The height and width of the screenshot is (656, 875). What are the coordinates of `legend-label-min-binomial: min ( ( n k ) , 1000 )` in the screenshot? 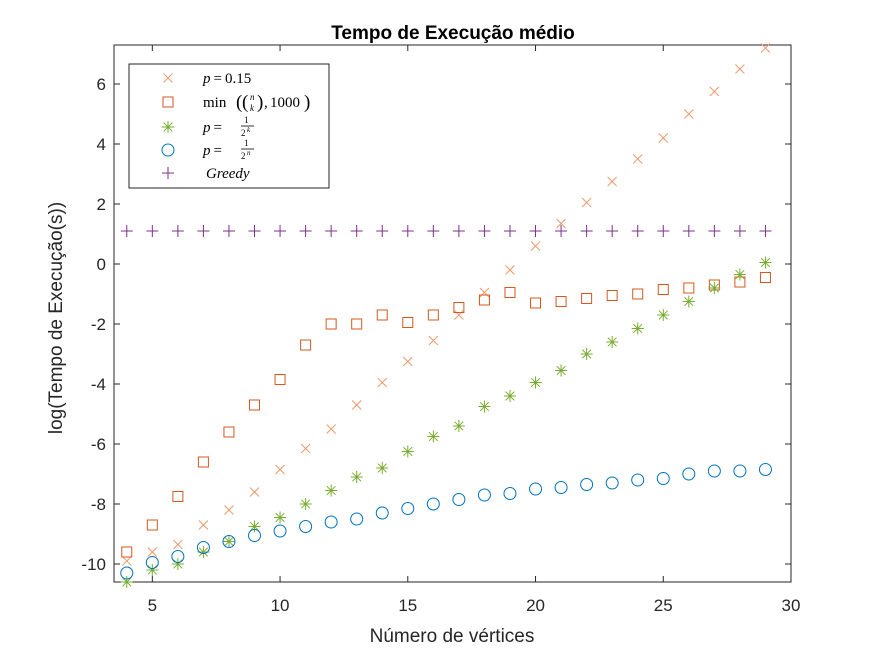 It's located at (256, 102).